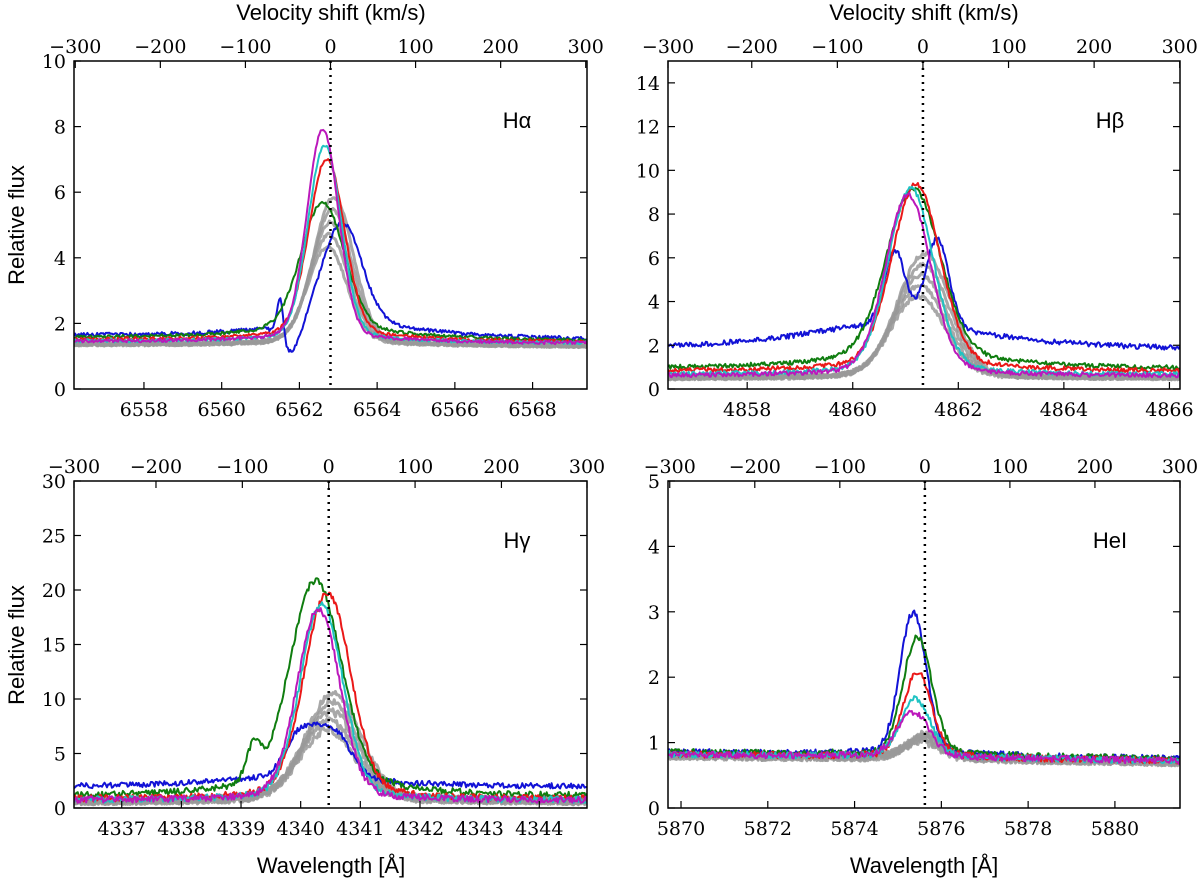 The image size is (1200, 882). What do you see at coordinates (958, 410) in the screenshot?
I see `x-tick-label: 4862` at bounding box center [958, 410].